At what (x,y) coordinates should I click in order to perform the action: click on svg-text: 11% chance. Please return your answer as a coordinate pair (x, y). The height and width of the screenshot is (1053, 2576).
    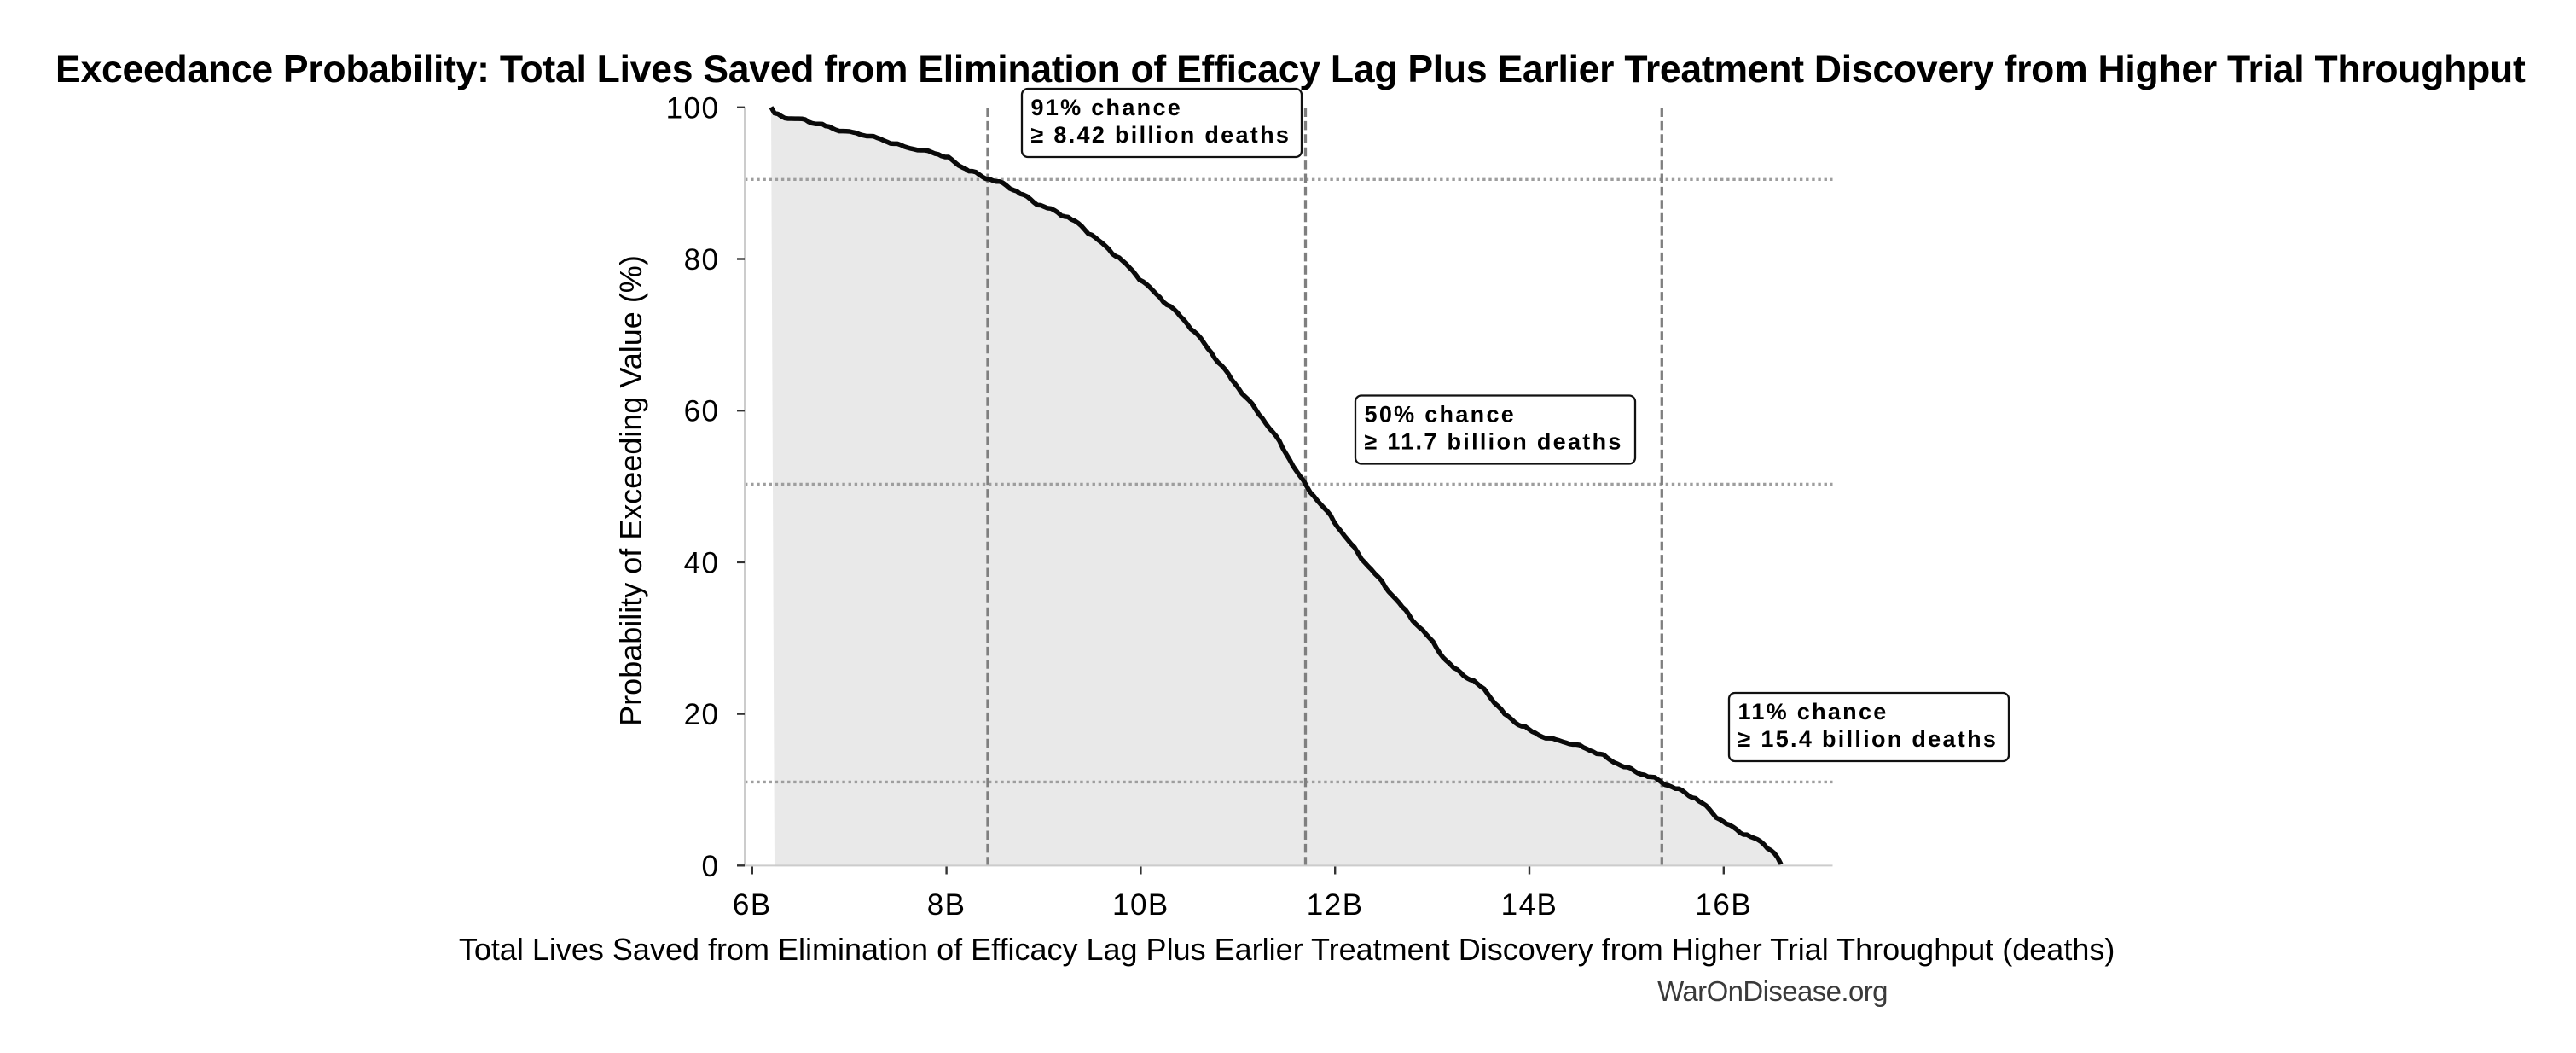
    Looking at the image, I should click on (1813, 712).